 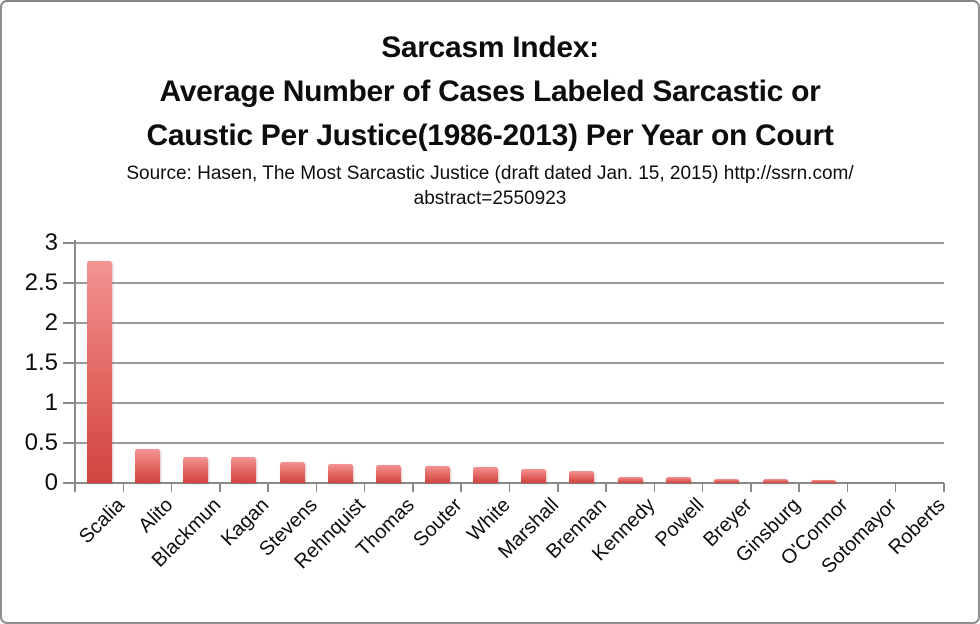 What do you see at coordinates (41, 362) in the screenshot?
I see `y-tick-label: 1.5` at bounding box center [41, 362].